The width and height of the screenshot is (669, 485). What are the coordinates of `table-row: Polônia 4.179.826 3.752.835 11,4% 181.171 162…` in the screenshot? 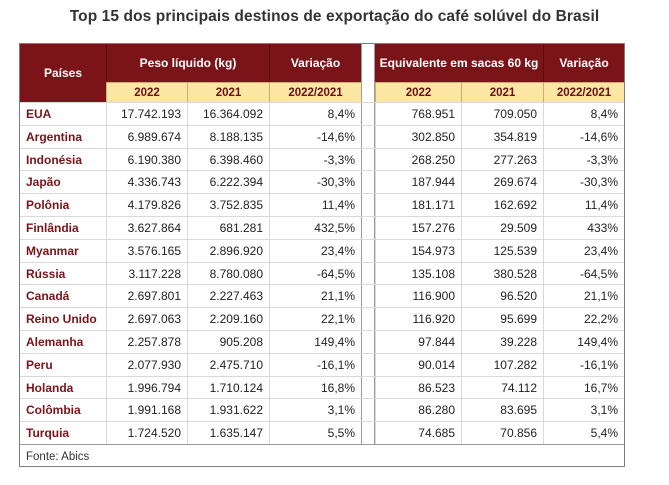 It's located at (322, 205).